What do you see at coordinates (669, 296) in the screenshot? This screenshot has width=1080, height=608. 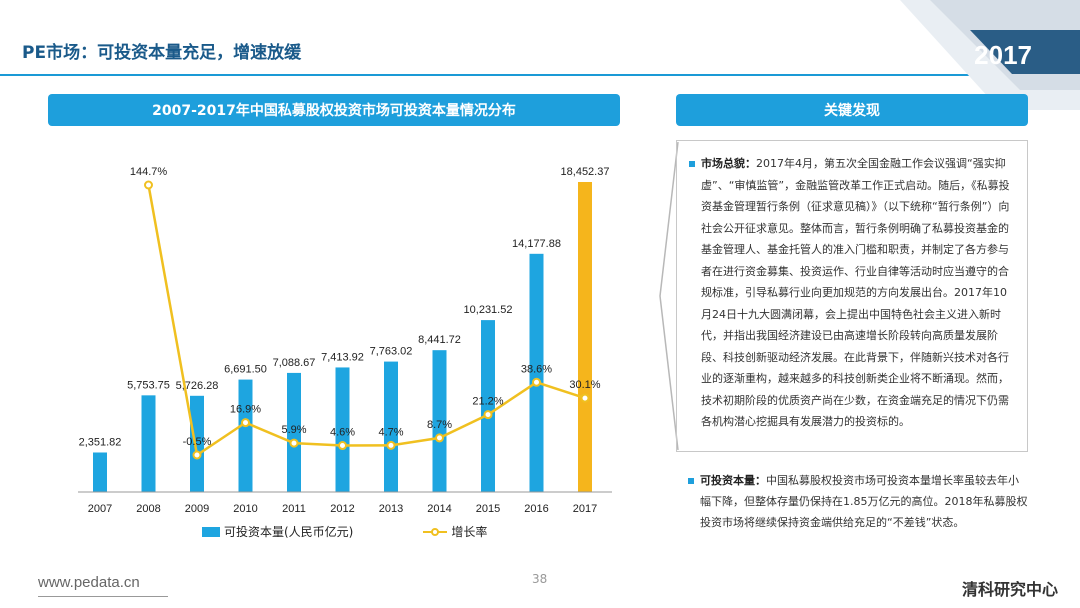 I see `findings-pointer` at bounding box center [669, 296].